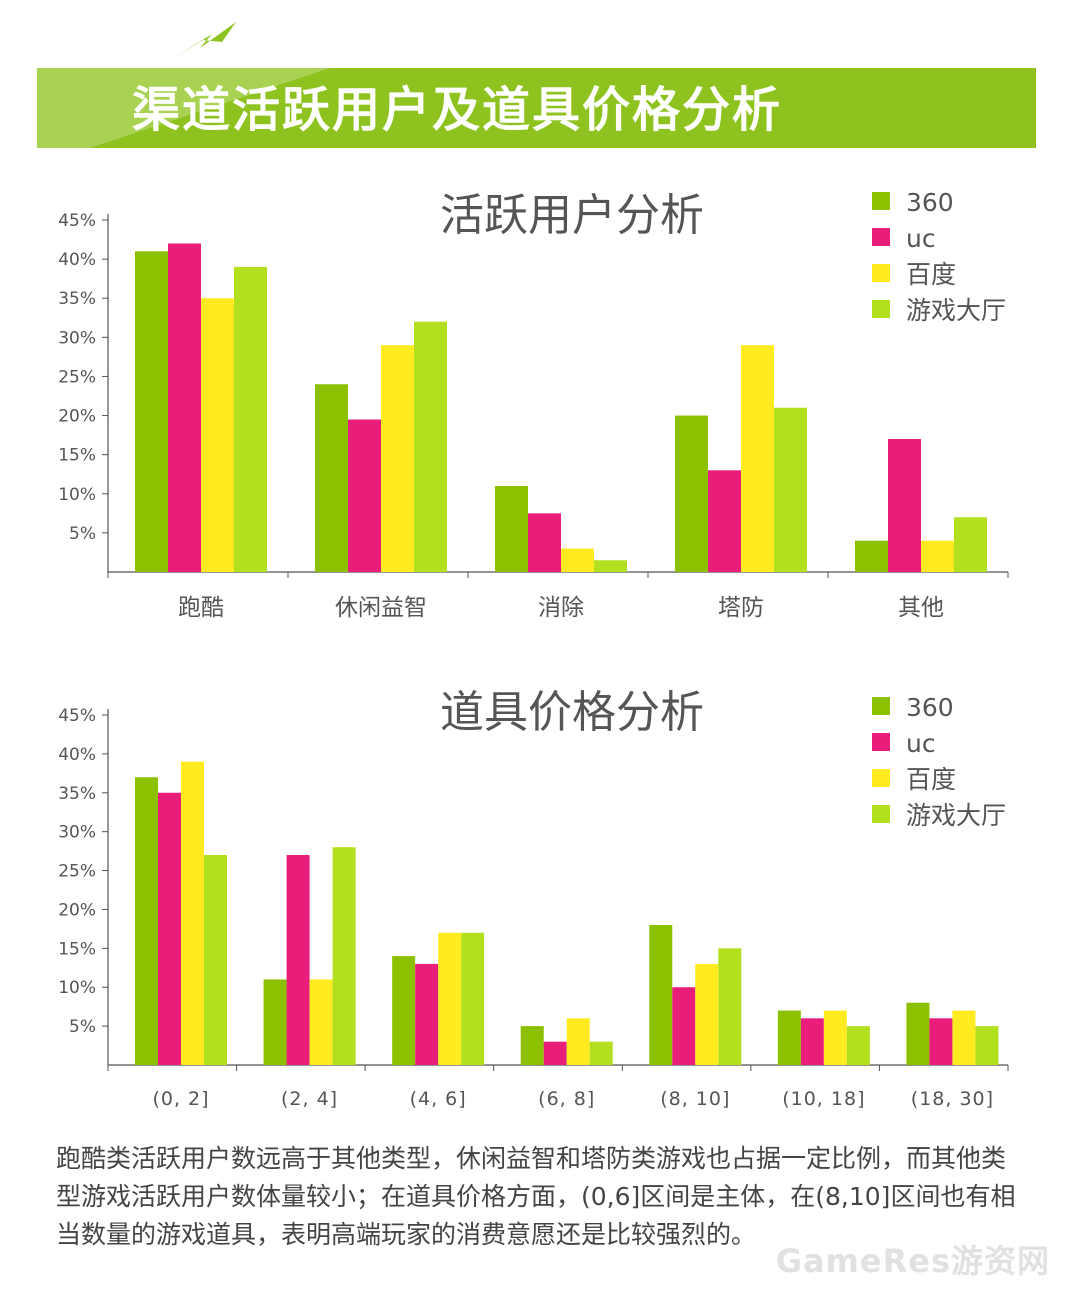 The width and height of the screenshot is (1074, 1294). What do you see at coordinates (577, 560) in the screenshot?
I see `bar-百度-消除` at bounding box center [577, 560].